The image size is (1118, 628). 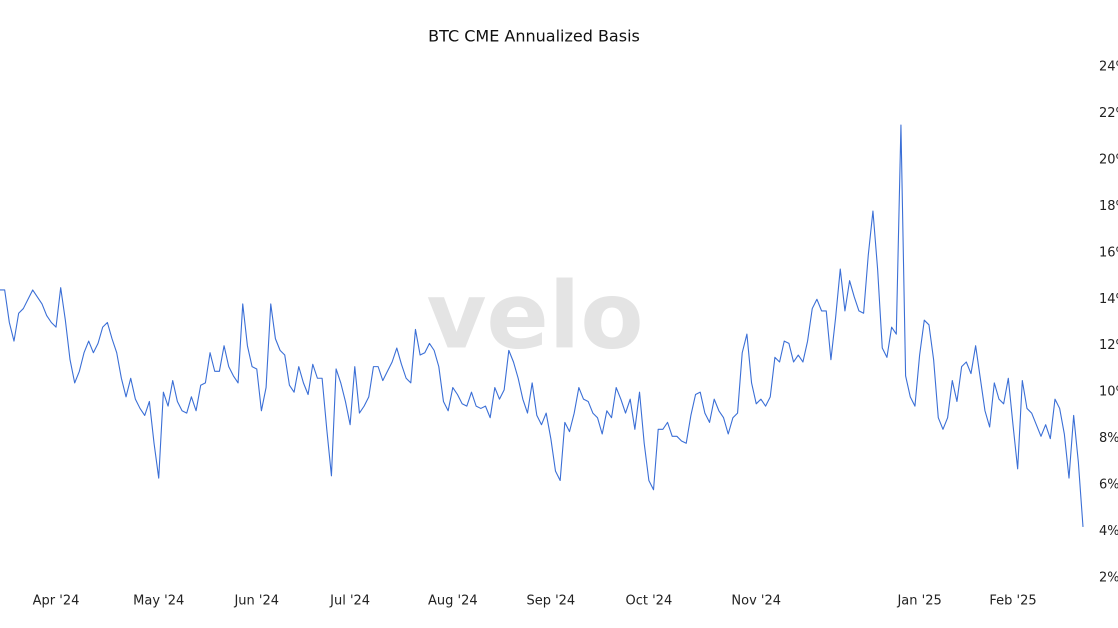 I want to click on x-tick-label: Oct '24, so click(x=648, y=601).